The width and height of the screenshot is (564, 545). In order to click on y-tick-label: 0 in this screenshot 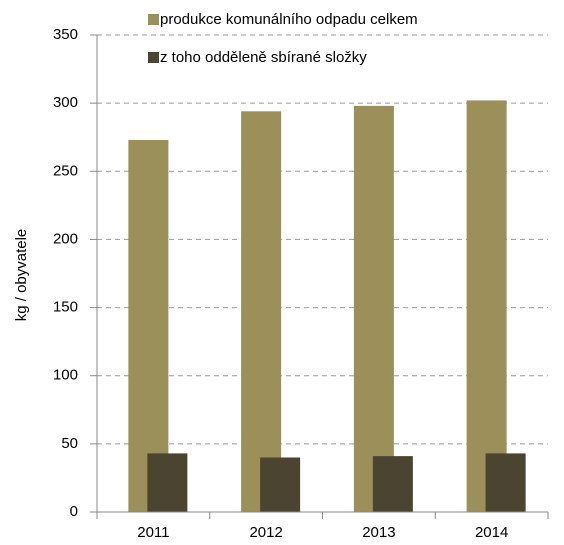, I will do `click(74, 511)`.